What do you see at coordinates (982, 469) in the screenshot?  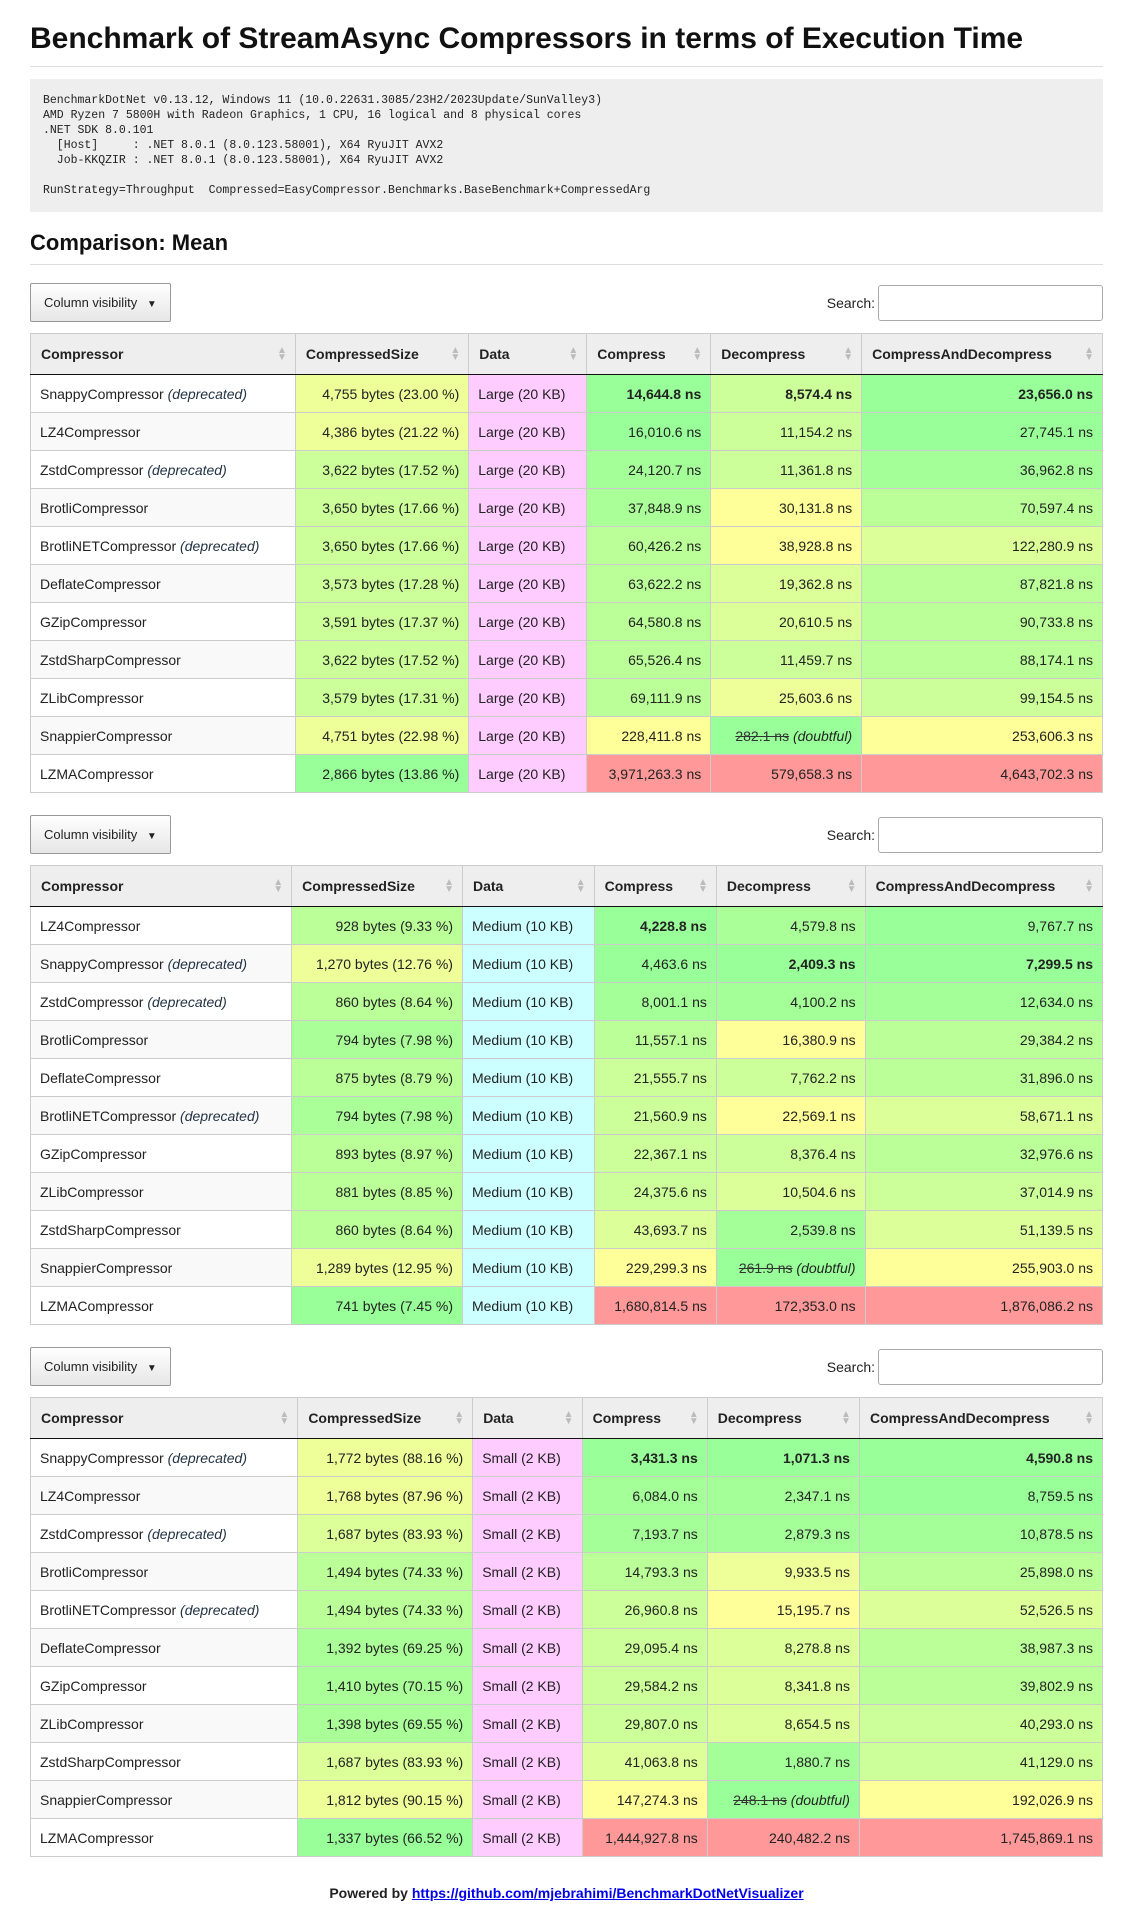 I see `compress-and-decompress-cell: 36,962.8 ns` at bounding box center [982, 469].